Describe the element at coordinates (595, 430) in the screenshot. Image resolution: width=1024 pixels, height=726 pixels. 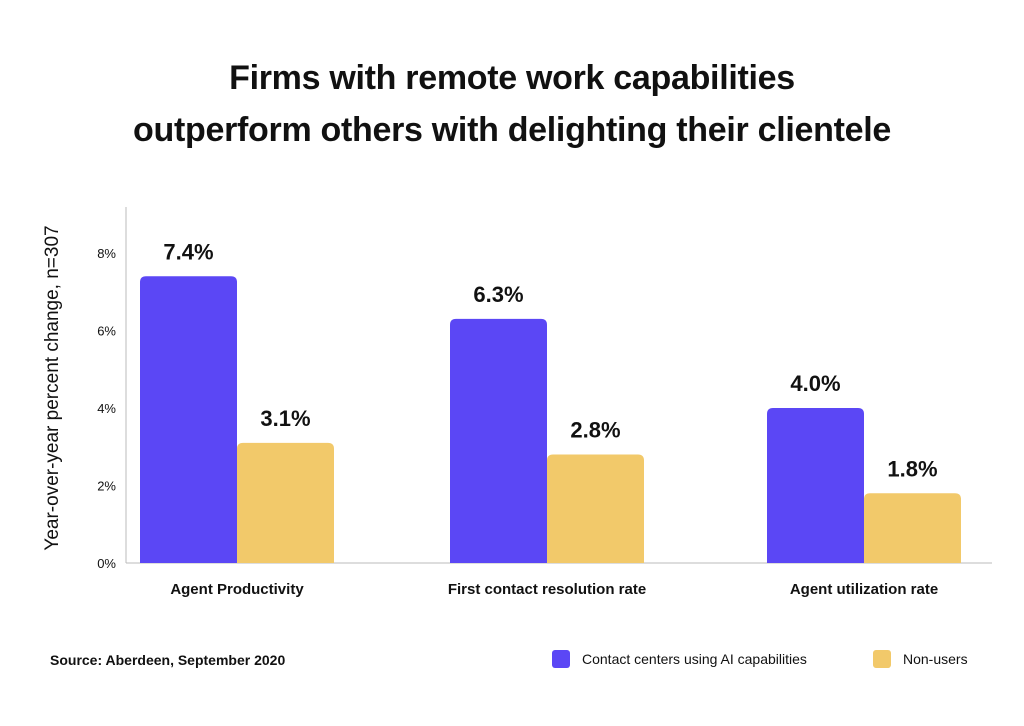
I see `data-label: 2.8%` at that location.